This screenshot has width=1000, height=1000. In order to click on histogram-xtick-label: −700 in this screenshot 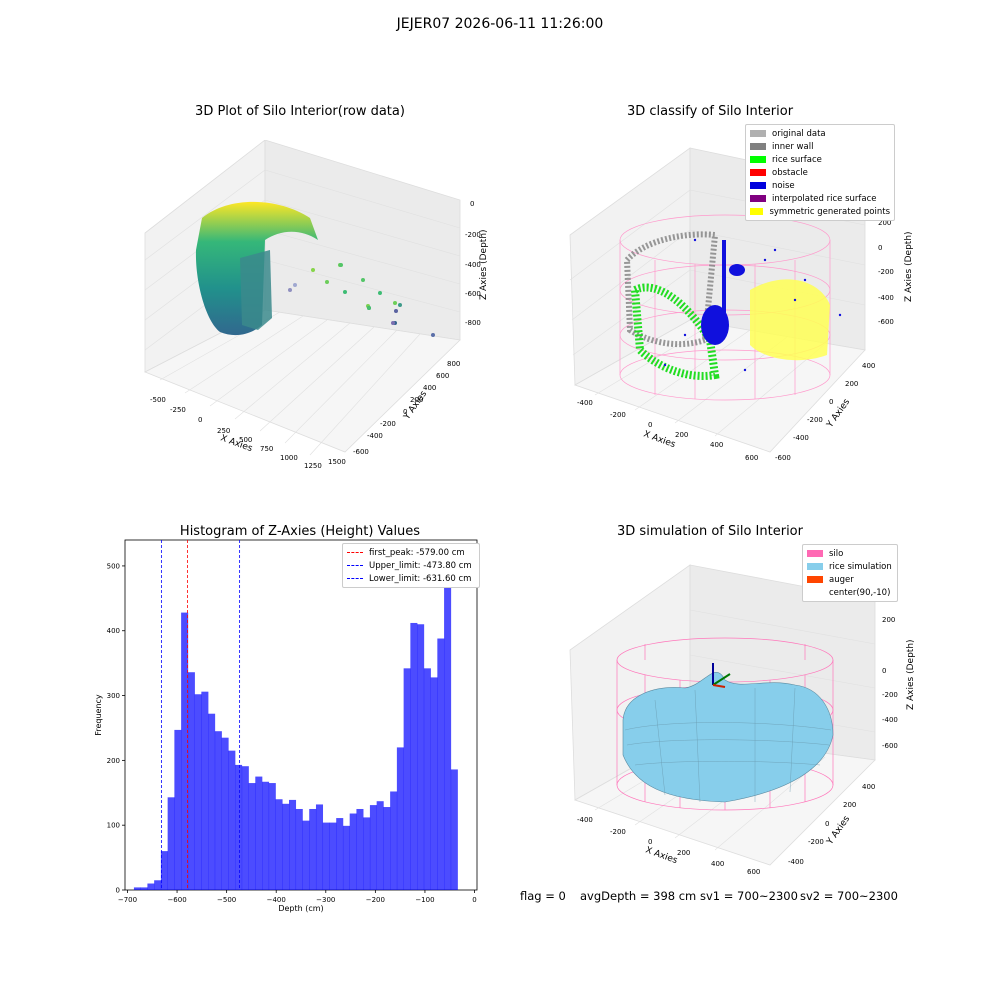, I will do `click(127, 900)`.